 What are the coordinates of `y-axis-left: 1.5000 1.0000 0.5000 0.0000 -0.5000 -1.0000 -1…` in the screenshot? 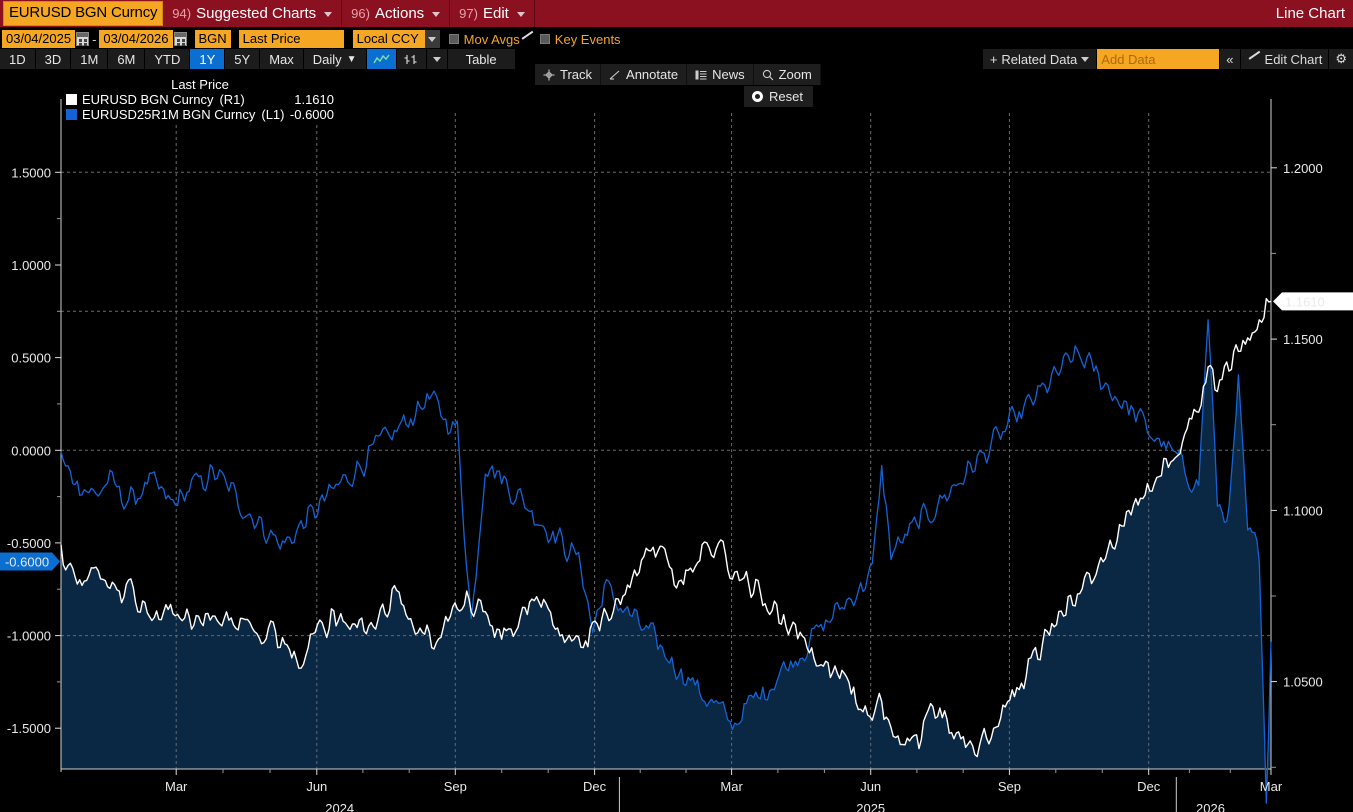 It's located at (34, 450).